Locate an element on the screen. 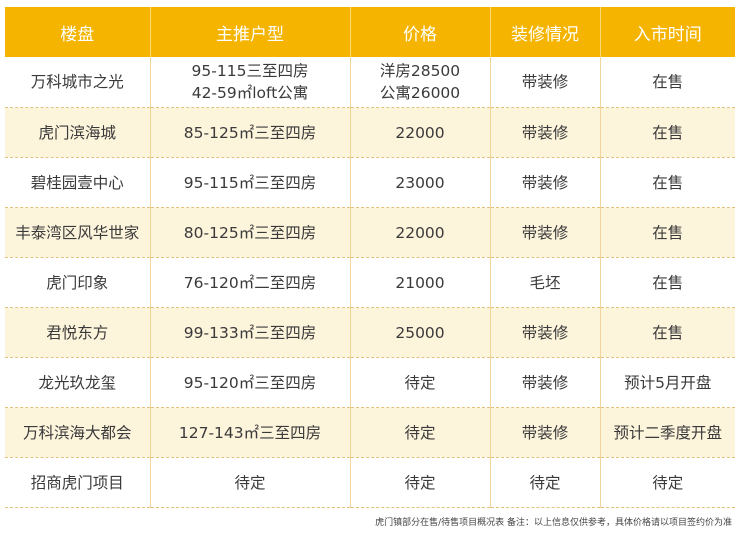 Image resolution: width=740 pixels, height=537 pixels. table-row: 虎门印象 76-120㎡二至四房 21000 毛坯 在售 is located at coordinates (370, 282).